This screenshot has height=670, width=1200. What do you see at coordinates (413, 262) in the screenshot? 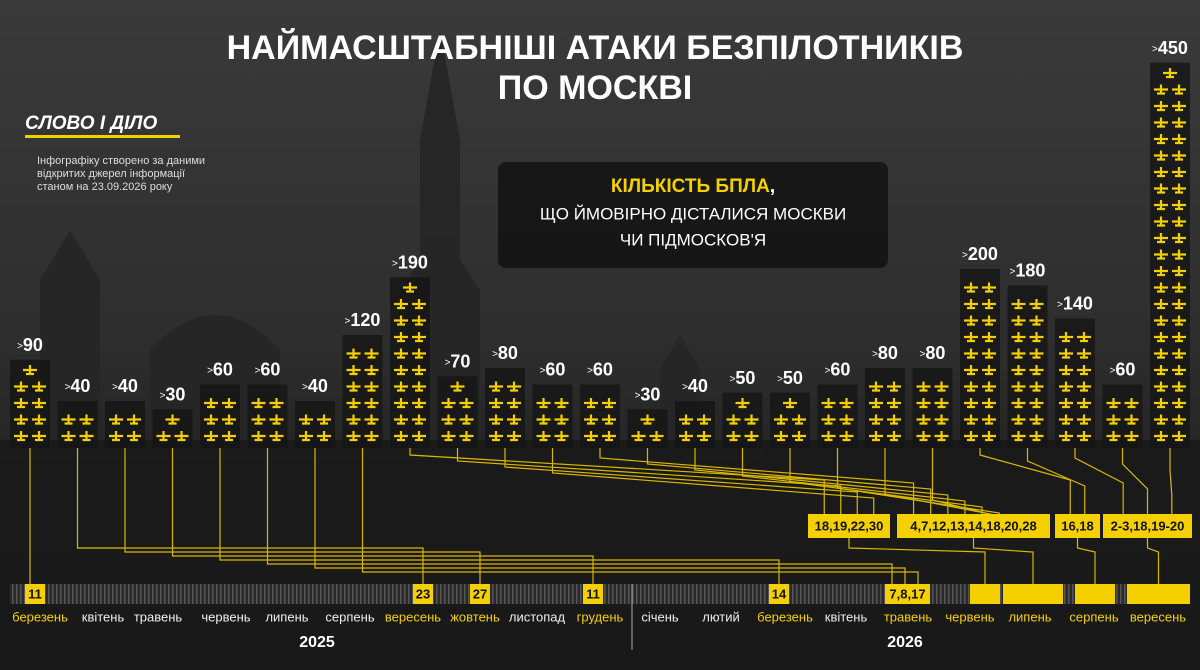
I see `value-number: 190` at bounding box center [413, 262].